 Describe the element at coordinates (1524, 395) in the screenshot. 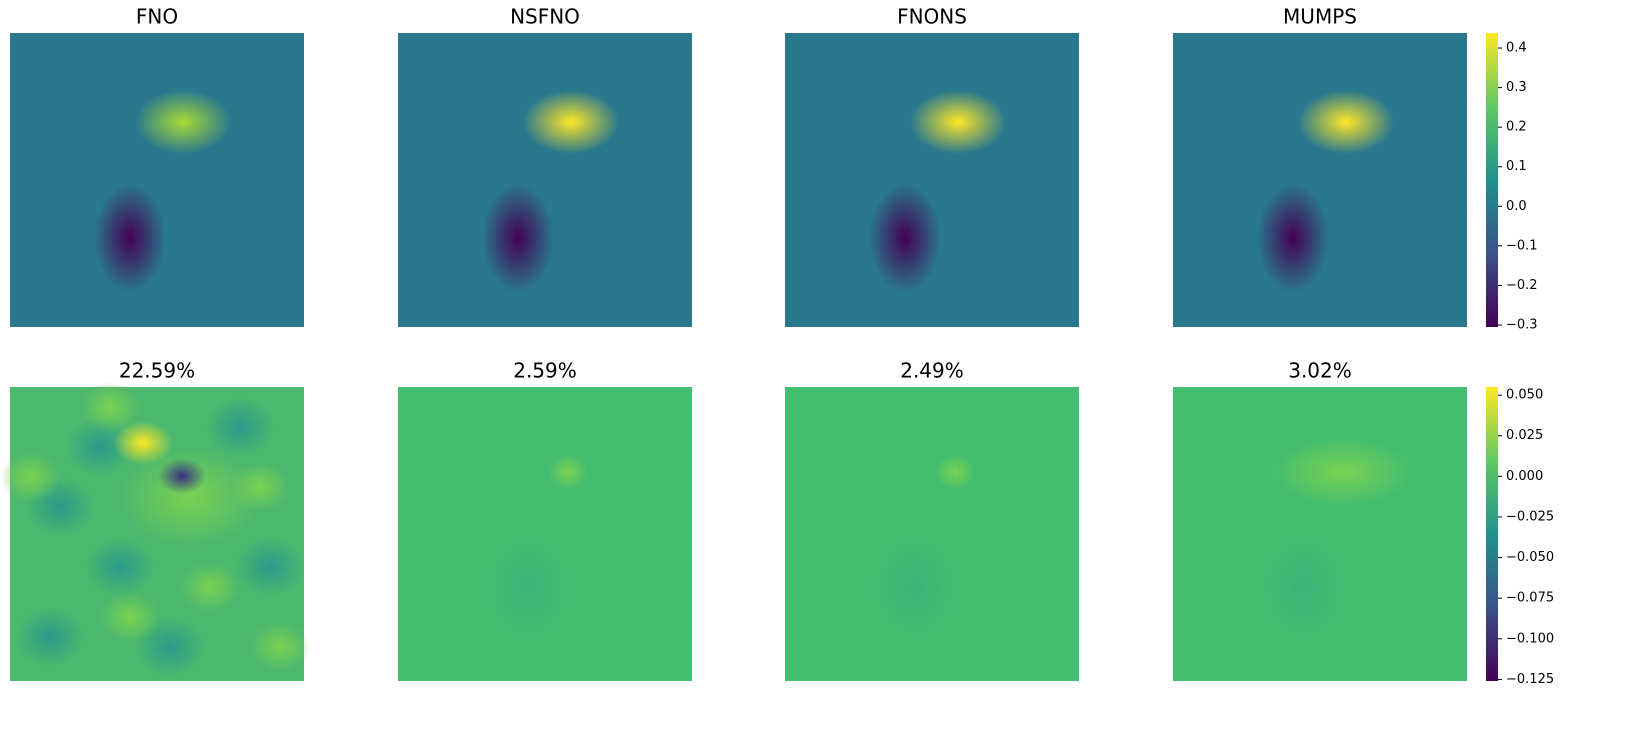

I see `colorbar-tick-label: 0.050` at that location.